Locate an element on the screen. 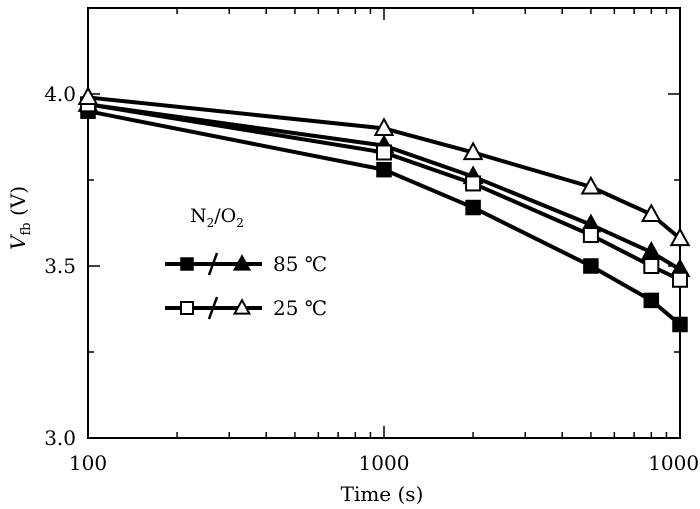 This screenshot has height=509, width=700. filled-triangle-marker is located at coordinates (242, 262).